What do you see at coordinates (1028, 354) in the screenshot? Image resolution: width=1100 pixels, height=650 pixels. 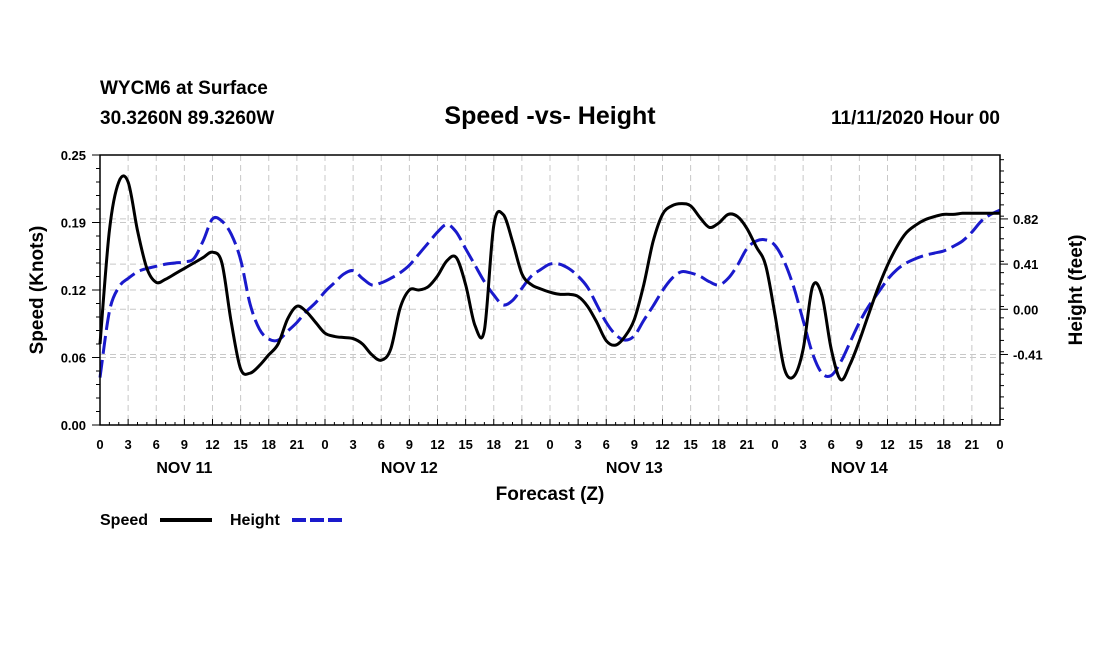 I see `y-right-tick-label: -0.41` at bounding box center [1028, 354].